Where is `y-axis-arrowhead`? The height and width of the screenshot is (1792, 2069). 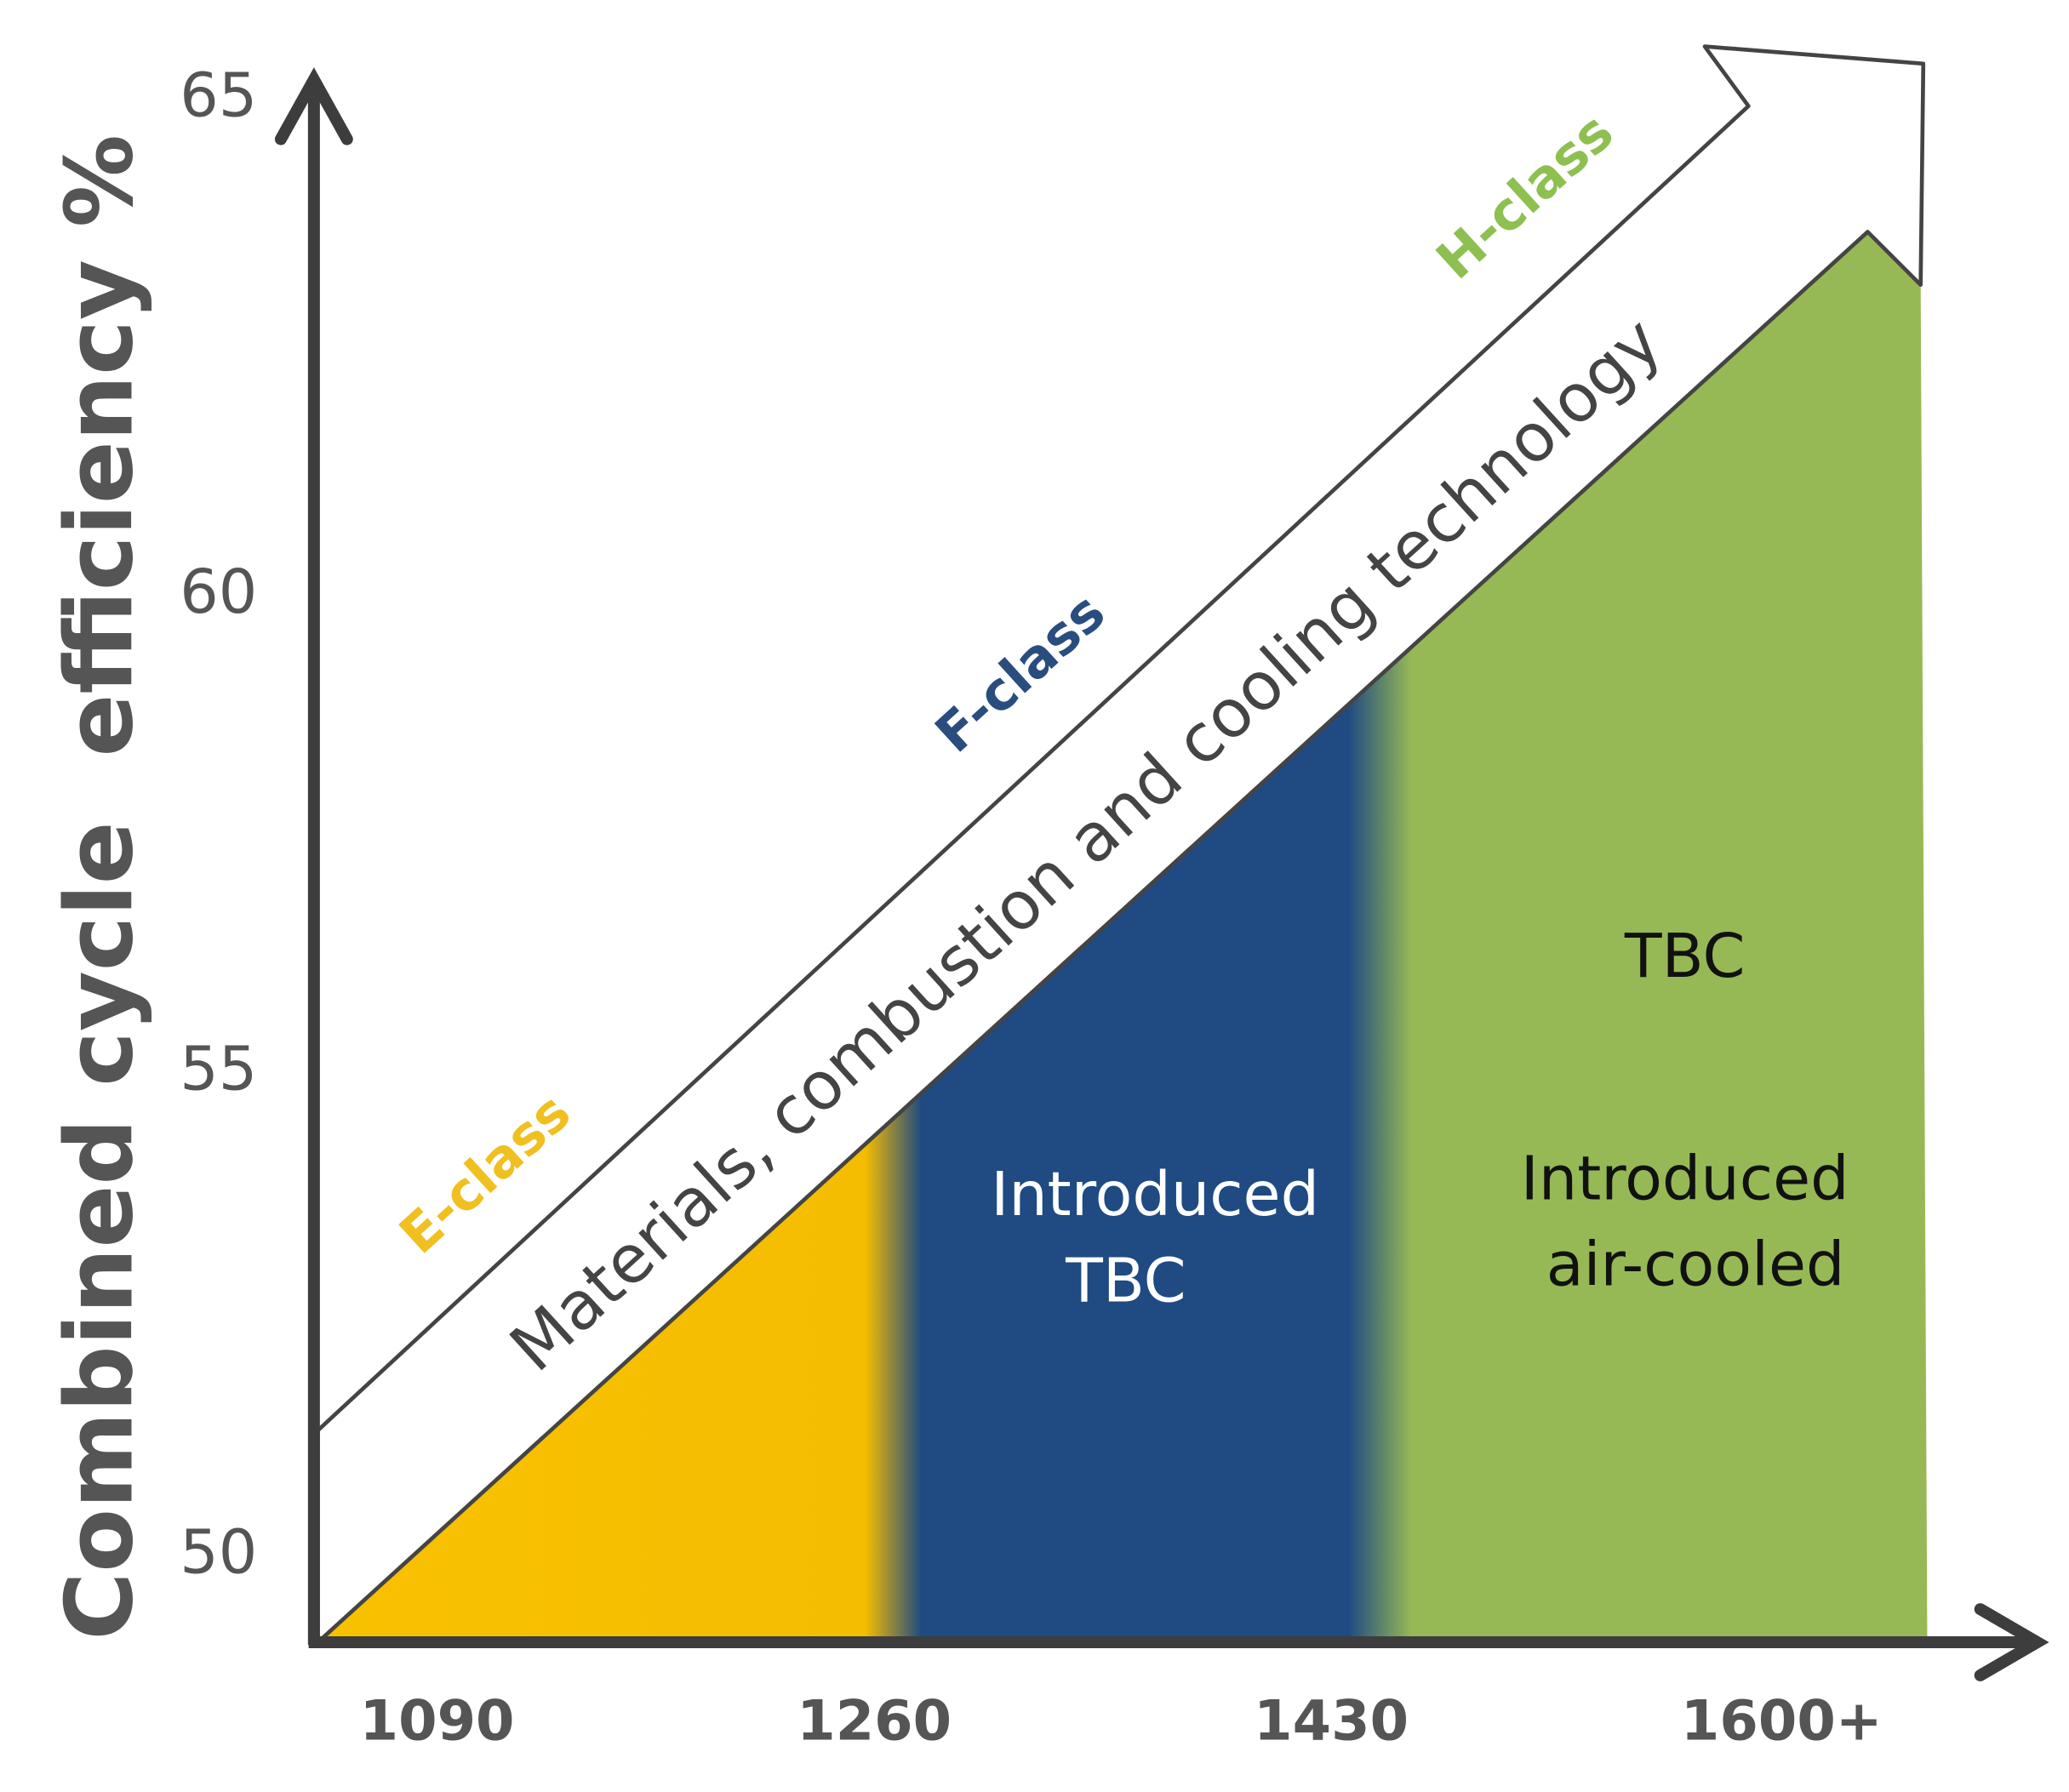
y-axis-arrowhead is located at coordinates (313, 106).